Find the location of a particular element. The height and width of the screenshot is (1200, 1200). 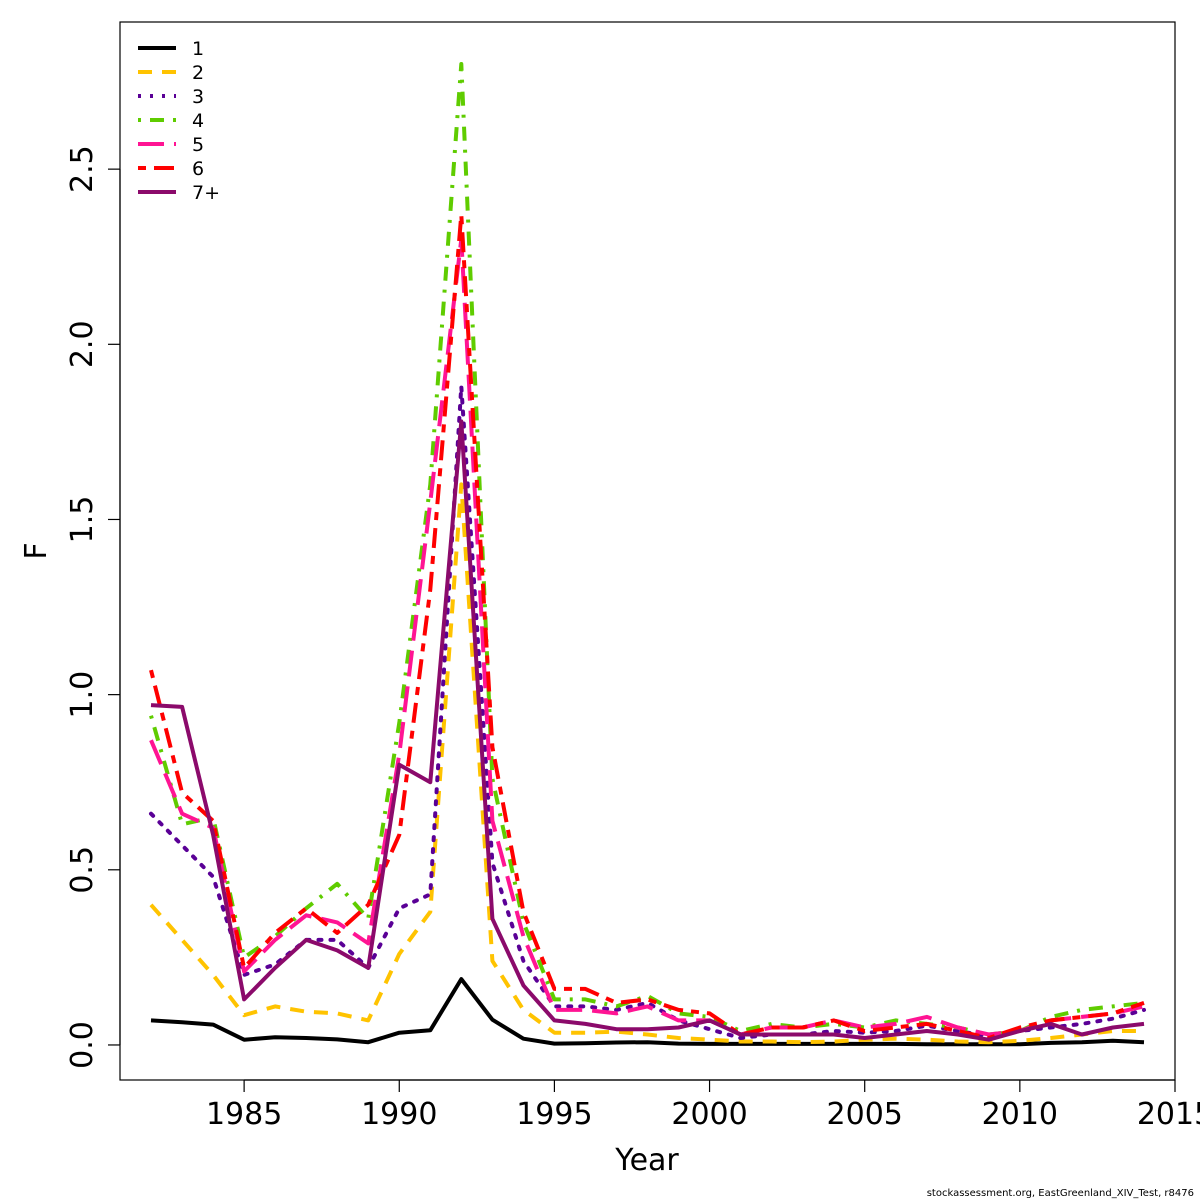

y-axis: 0.0 0.5 1.0 1.5 2.0 2.5 is located at coordinates (93, 607).